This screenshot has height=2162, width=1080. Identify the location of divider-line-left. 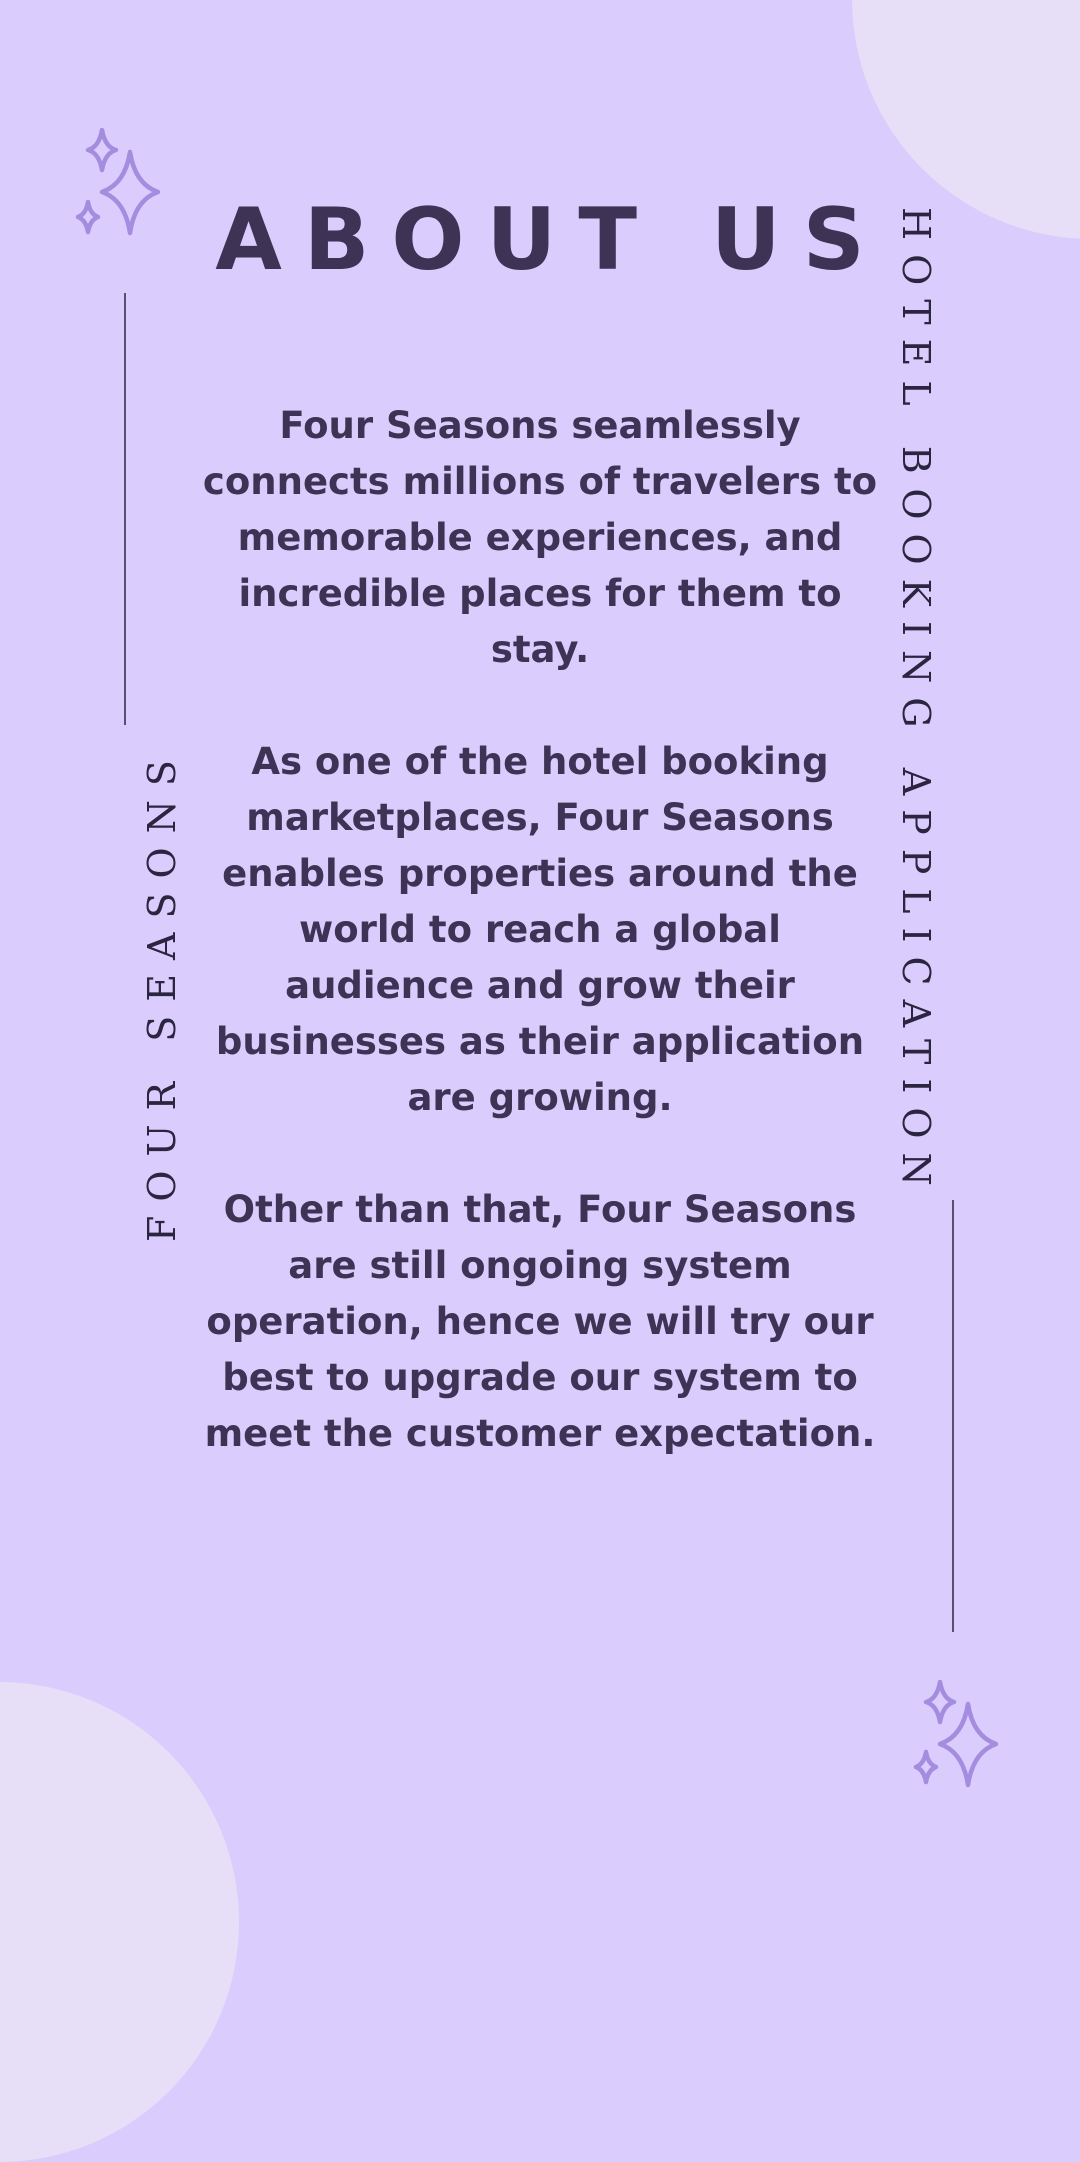
(125, 509).